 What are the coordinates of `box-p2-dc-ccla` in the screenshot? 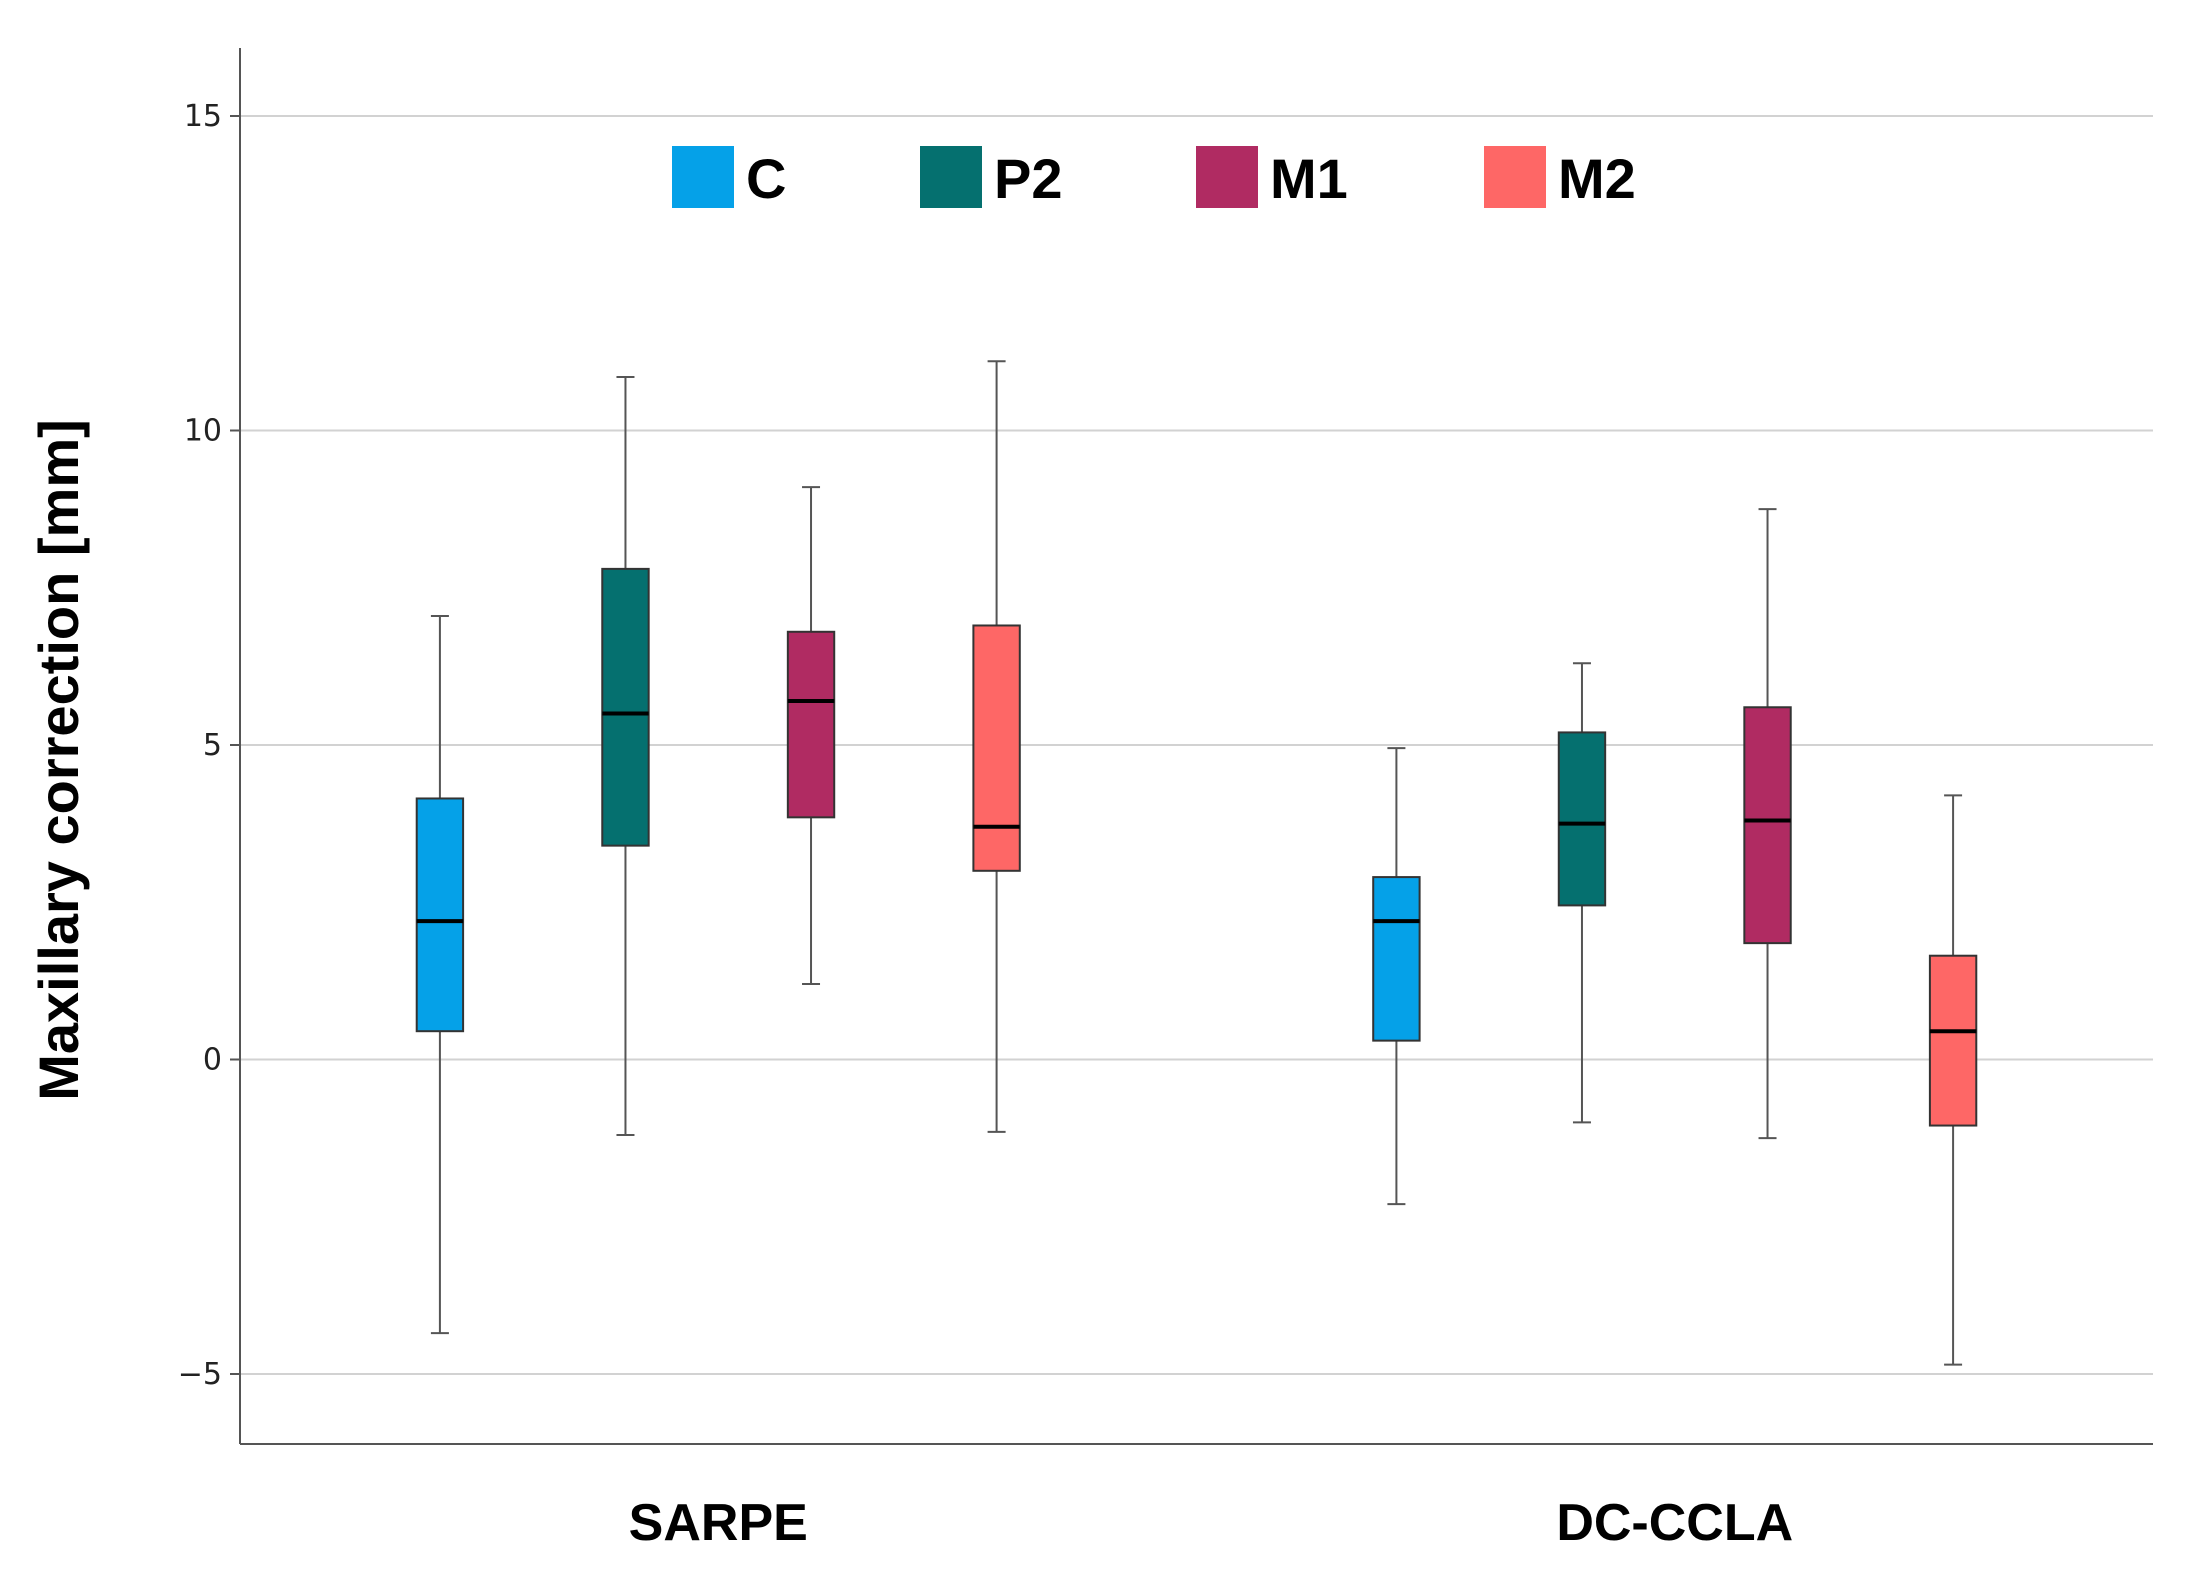 It's located at (1582, 893).